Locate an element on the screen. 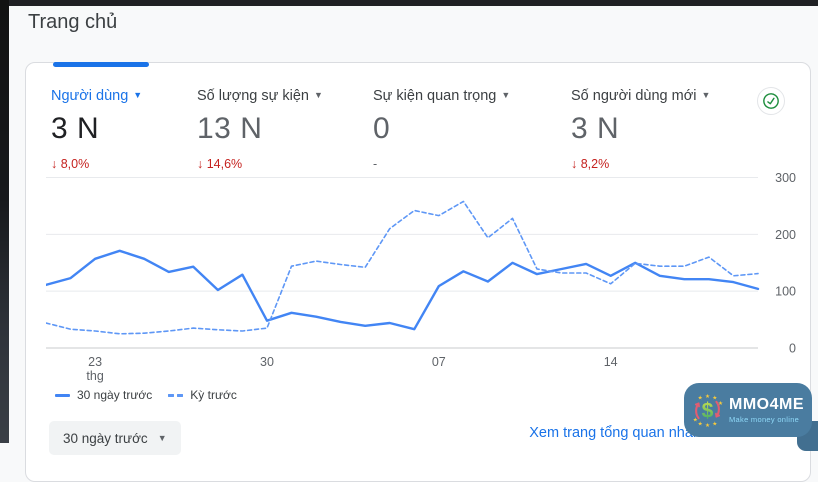 The width and height of the screenshot is (818, 482). metric-key-events: Sự kiện quan trọng ▼ 0 - is located at coordinates (441, 129).